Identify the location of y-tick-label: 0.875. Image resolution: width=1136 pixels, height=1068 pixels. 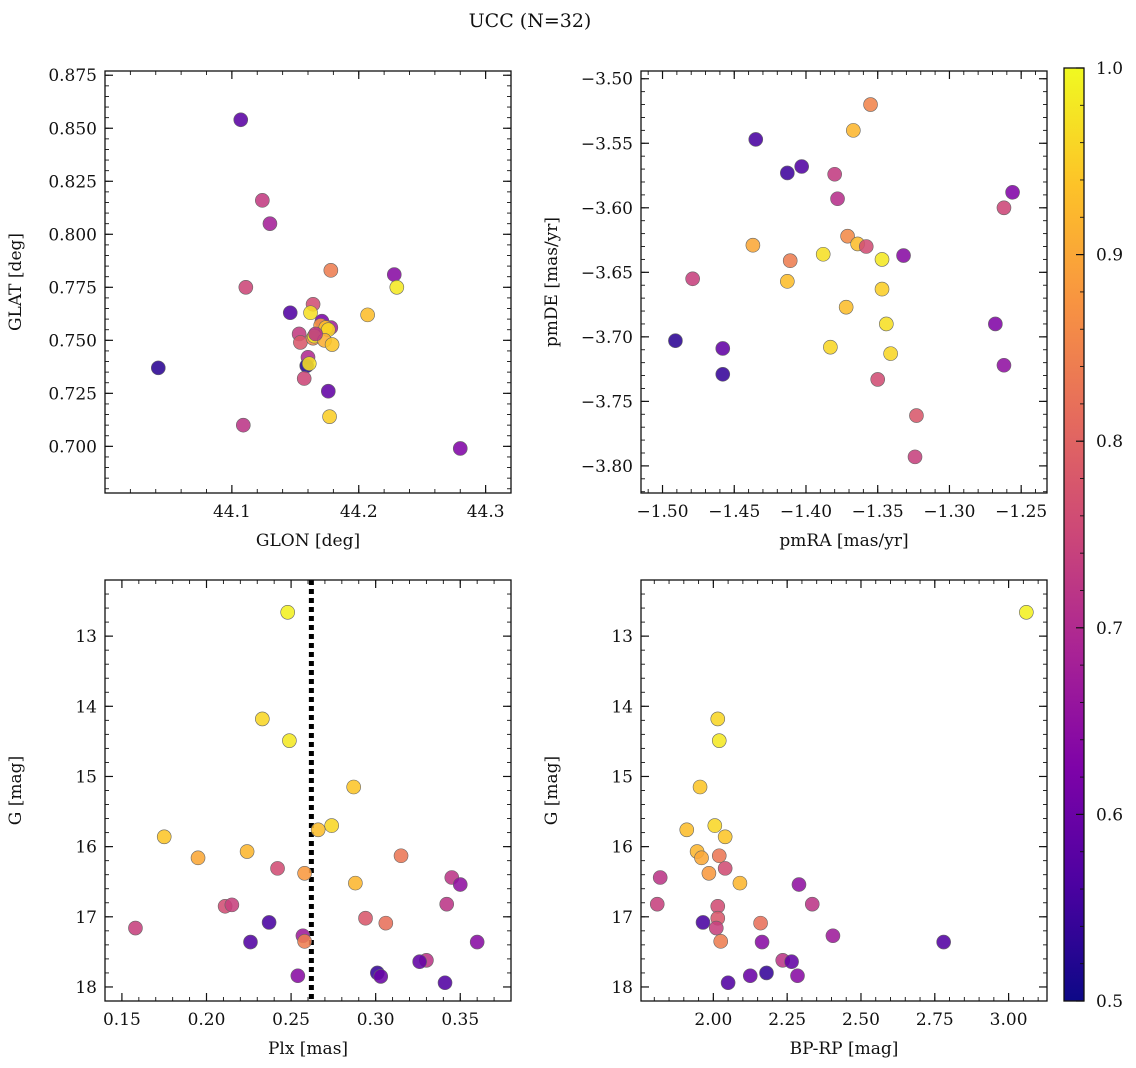
(72, 76).